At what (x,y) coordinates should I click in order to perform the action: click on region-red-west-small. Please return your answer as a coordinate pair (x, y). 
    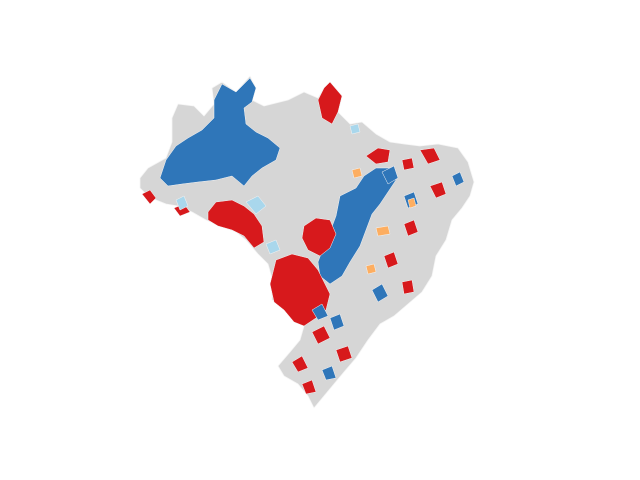
    Looking at the image, I should click on (149, 197).